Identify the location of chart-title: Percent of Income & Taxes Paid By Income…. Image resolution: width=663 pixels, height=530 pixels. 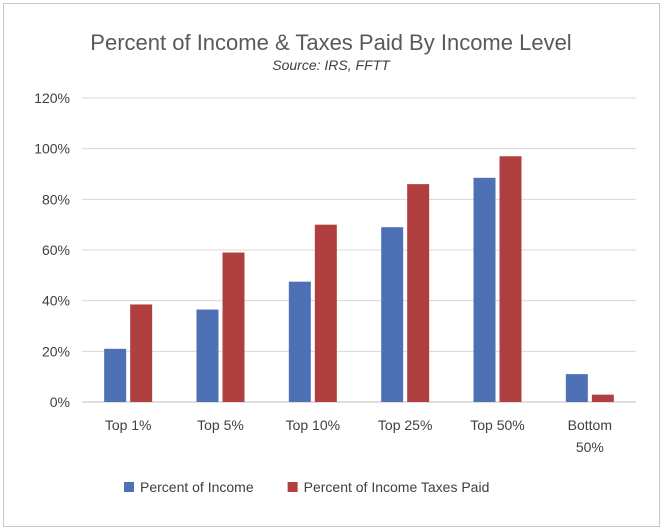
(330, 42).